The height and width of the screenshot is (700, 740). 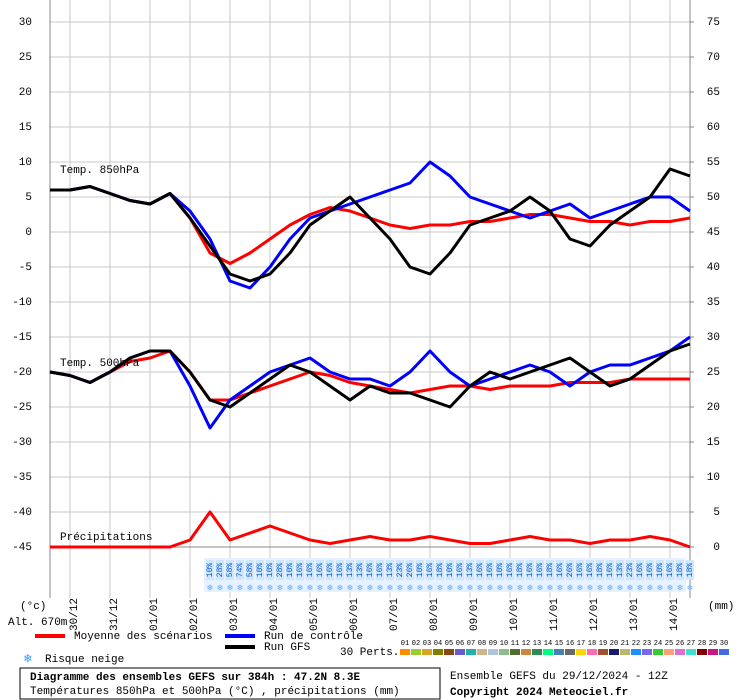 What do you see at coordinates (625, 644) in the screenshot?
I see `pert-label: 21` at bounding box center [625, 644].